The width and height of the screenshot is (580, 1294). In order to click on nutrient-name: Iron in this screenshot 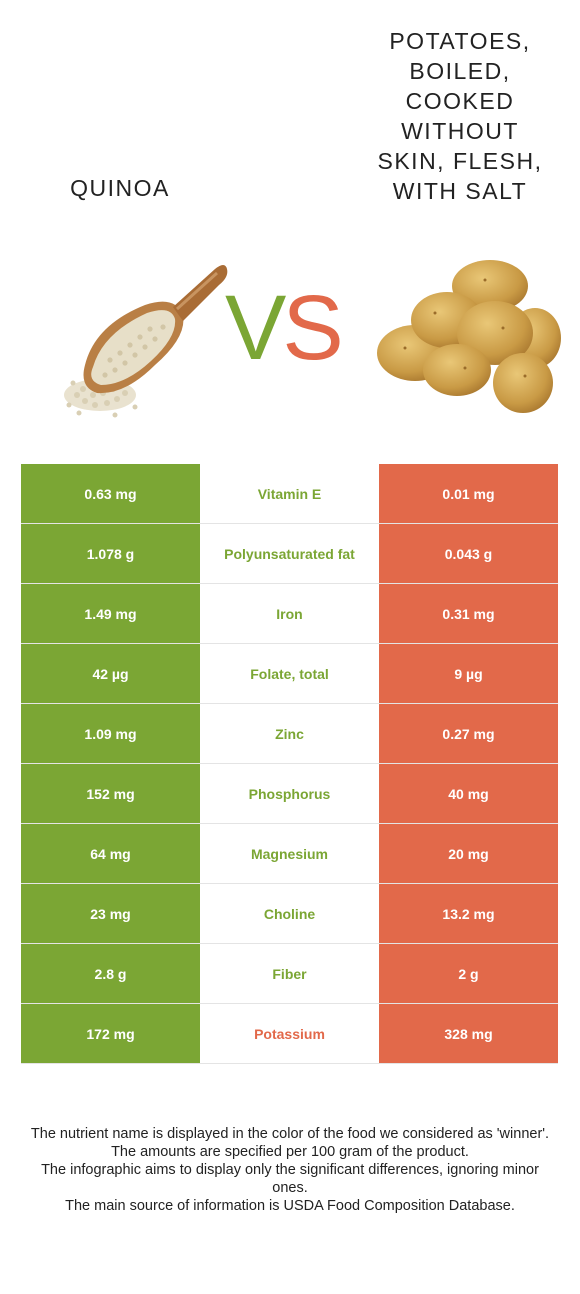, I will do `click(289, 613)`.